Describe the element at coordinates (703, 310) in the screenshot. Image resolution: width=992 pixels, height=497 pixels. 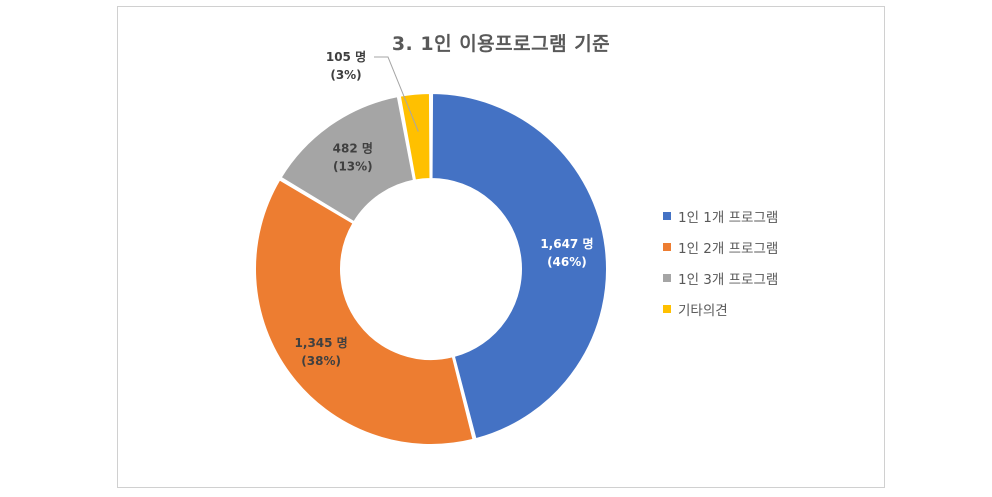
I see `legend-label-4: 기타의견` at that location.